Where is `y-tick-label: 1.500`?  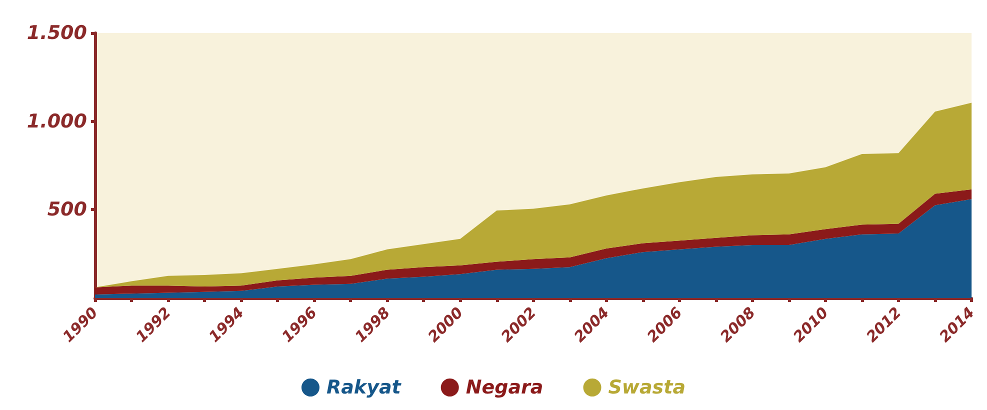
y-tick-label: 1.500 is located at coordinates (56, 33).